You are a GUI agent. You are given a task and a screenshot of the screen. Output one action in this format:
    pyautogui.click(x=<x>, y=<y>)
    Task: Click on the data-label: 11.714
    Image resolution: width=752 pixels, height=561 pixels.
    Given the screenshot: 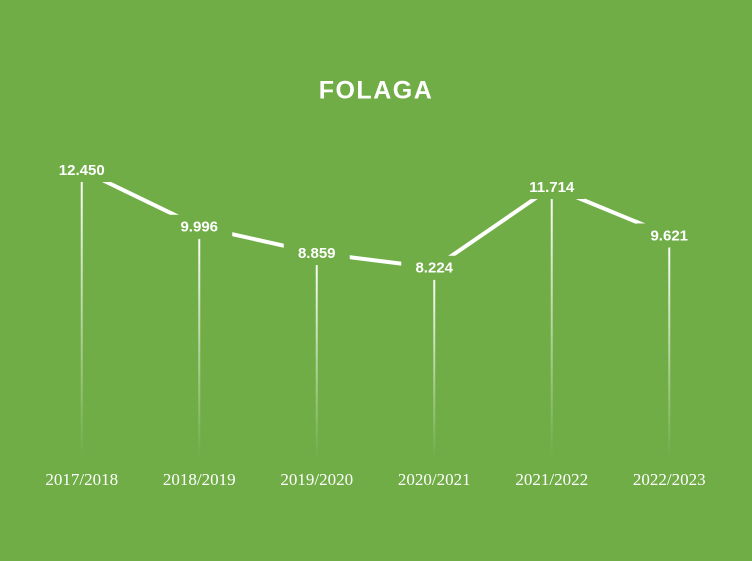 What is the action you would take?
    pyautogui.click(x=552, y=187)
    